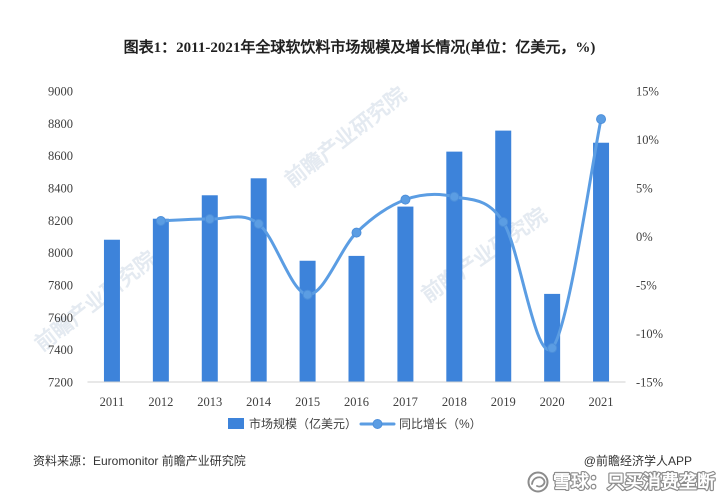 The width and height of the screenshot is (719, 499). Describe the element at coordinates (644, 189) in the screenshot. I see `y-right-tick-label: 5%` at that location.